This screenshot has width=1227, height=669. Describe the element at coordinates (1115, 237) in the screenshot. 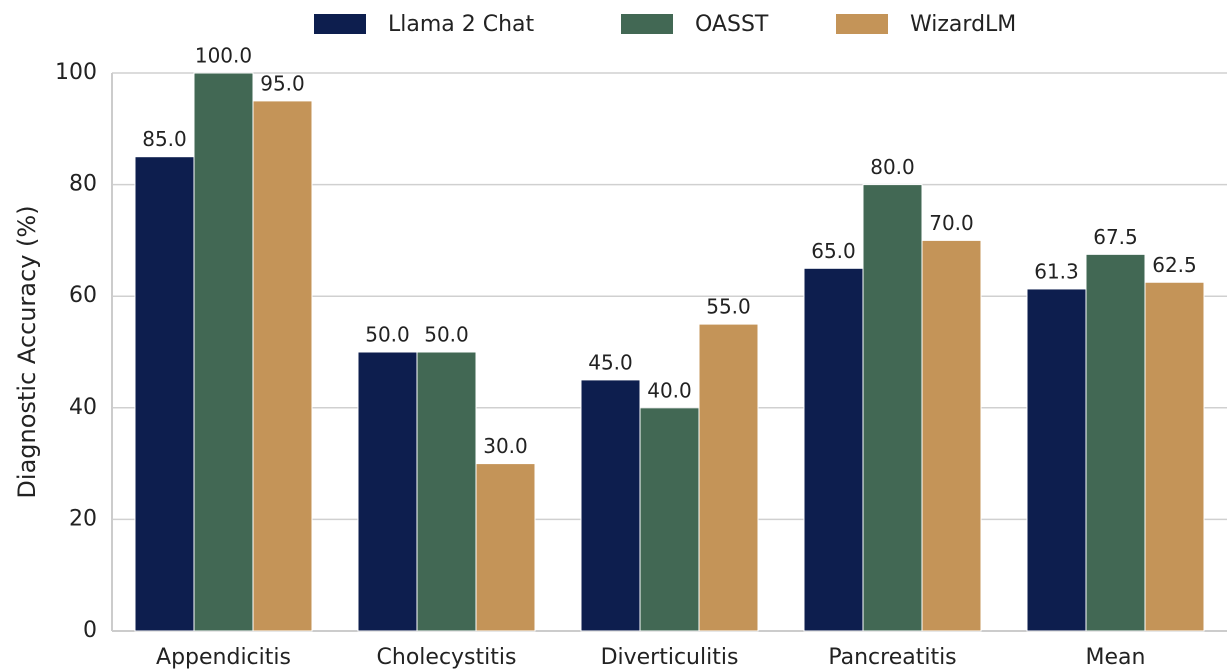

I see `value-label: 67.5` at that location.